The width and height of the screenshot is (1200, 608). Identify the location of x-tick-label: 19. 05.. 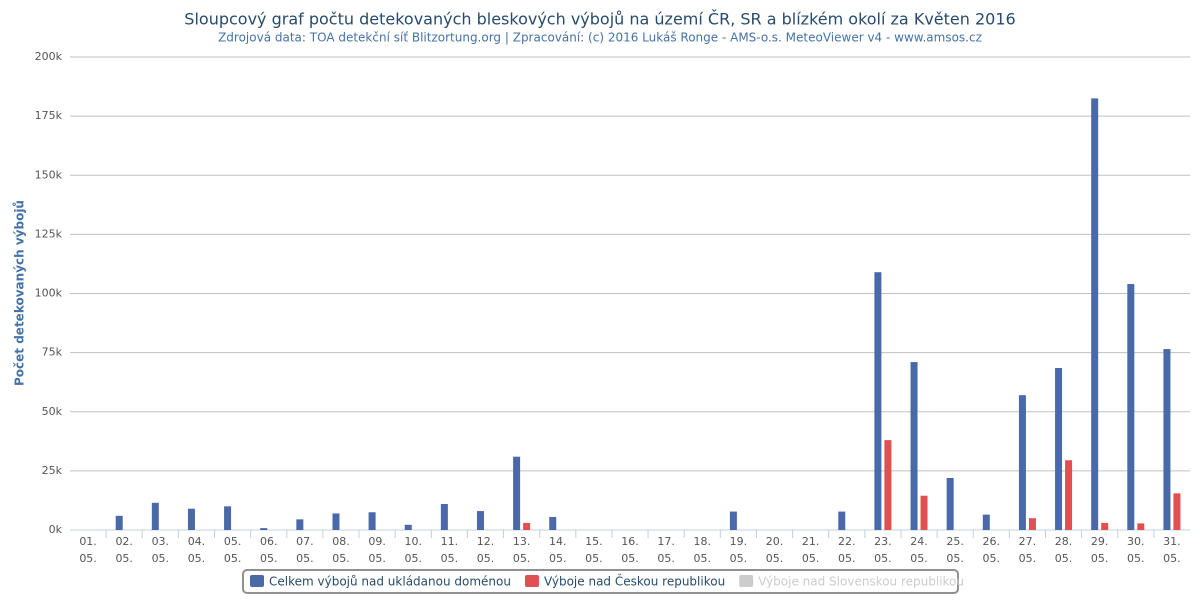
(739, 550).